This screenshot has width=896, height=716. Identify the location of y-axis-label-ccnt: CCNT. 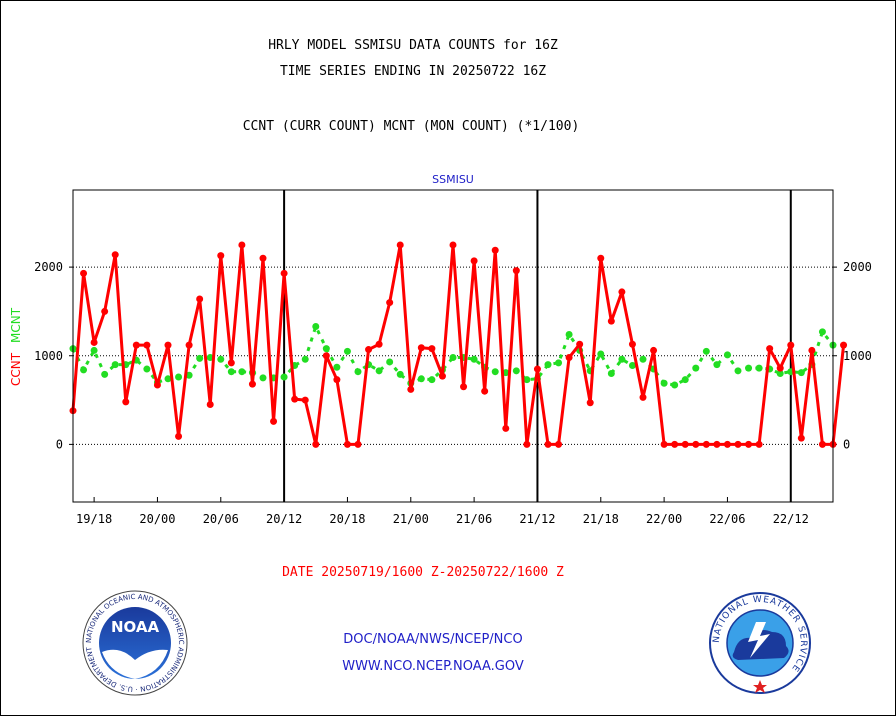
(16, 369).